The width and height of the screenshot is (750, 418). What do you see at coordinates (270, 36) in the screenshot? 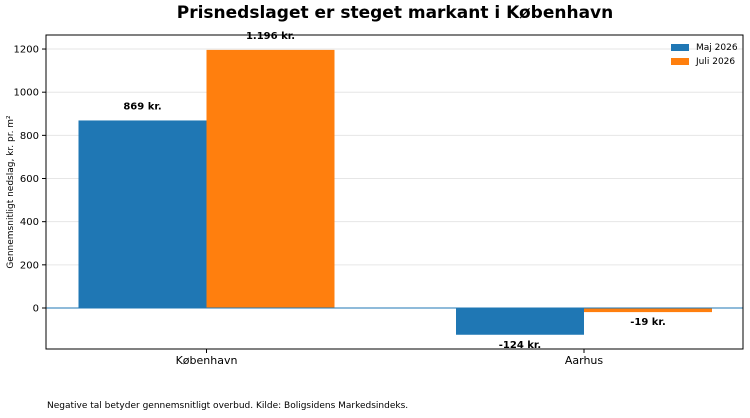
I see `data-label: 1.196 kr.` at bounding box center [270, 36].